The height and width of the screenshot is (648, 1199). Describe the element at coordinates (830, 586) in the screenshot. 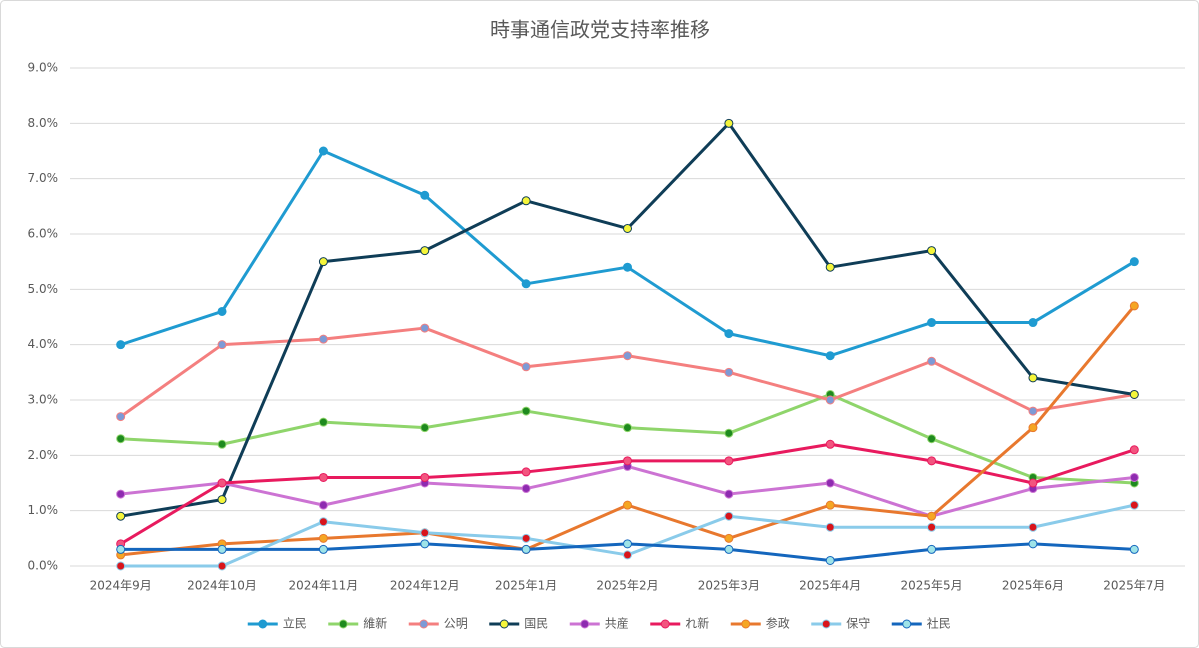

I see `x-tick-label: 2025年4月` at that location.